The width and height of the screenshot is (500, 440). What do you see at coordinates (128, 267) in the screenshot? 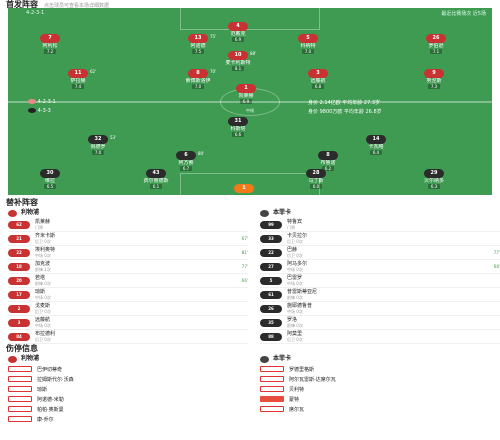
I see `sub-row: 18 加克波 前锋 1次 77'` at bounding box center [128, 267].